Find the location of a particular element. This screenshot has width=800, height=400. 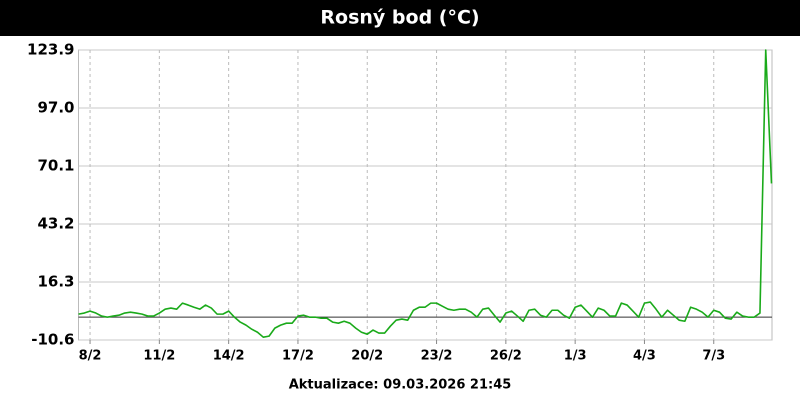

x-tick-label: 23/2 is located at coordinates (437, 356).